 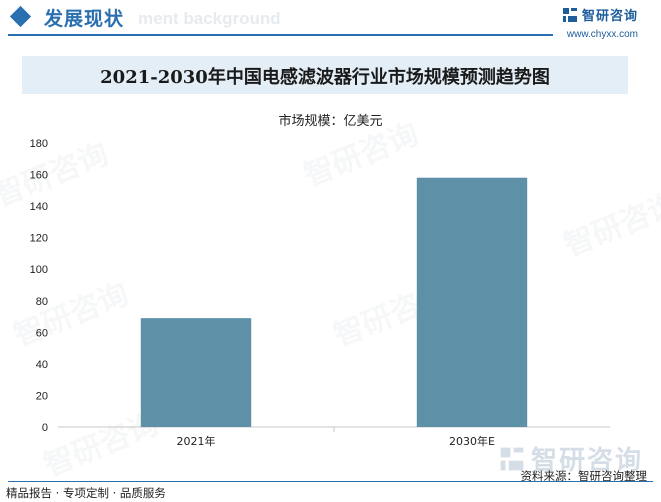 I want to click on y-tick-label: 120, so click(x=39, y=239).